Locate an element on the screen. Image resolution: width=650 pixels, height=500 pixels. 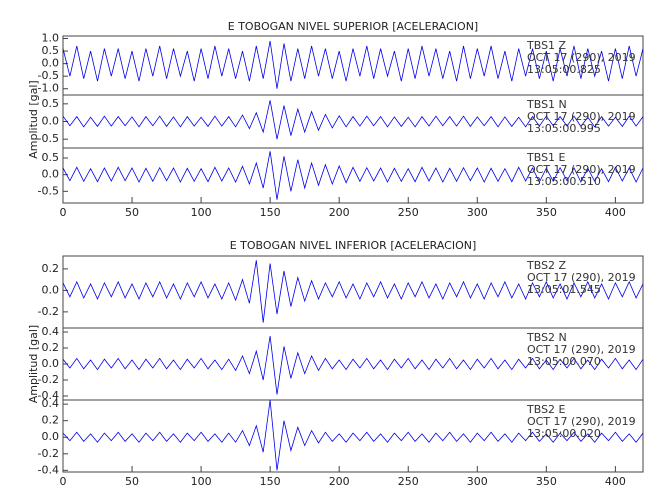
trace-label: TBS1 E is located at coordinates (546, 157).